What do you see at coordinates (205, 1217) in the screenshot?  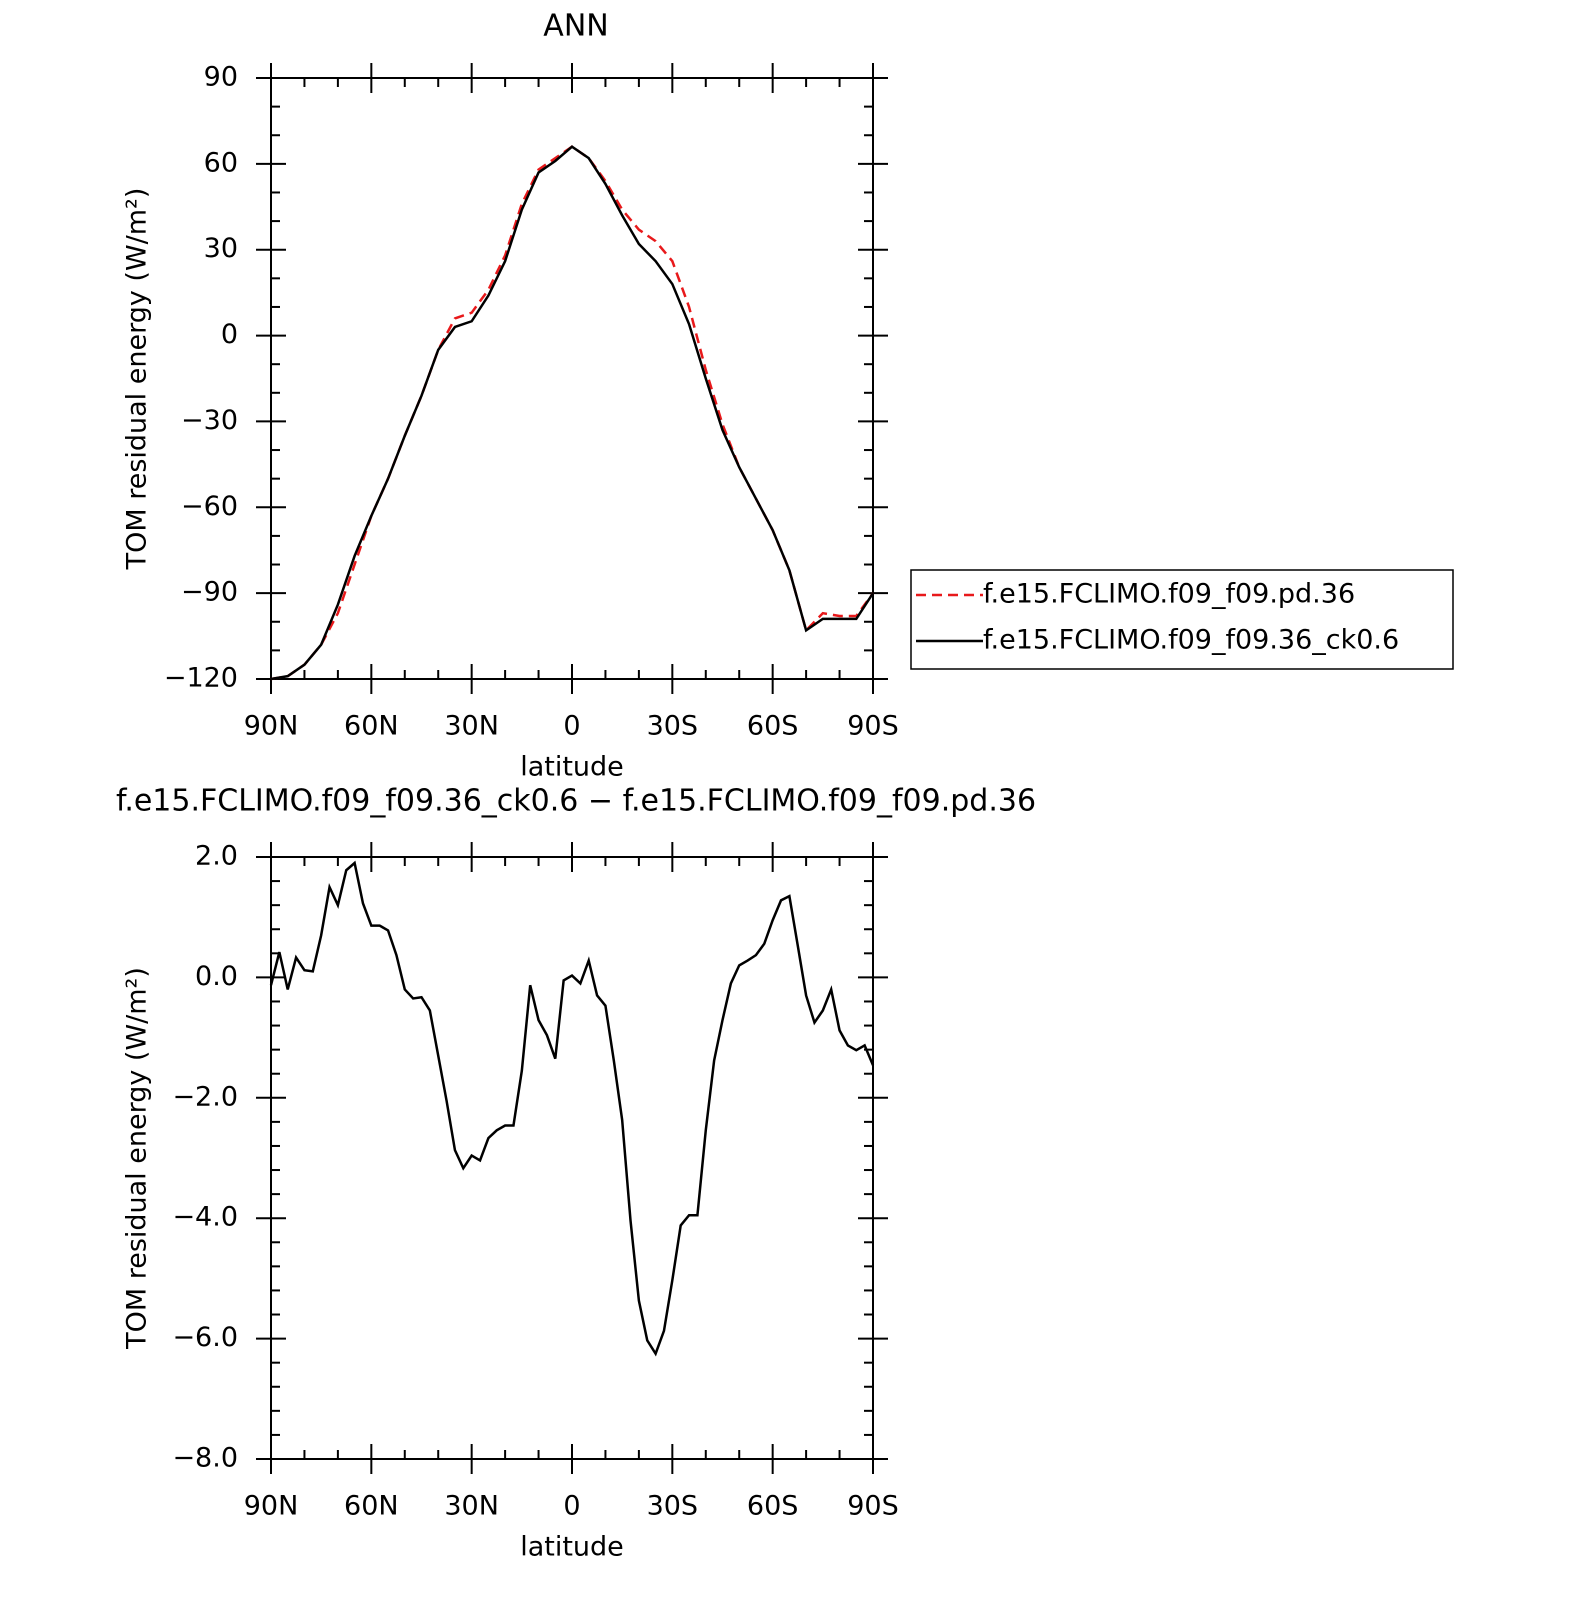 I see `y-tick-label: −4.0` at bounding box center [205, 1217].